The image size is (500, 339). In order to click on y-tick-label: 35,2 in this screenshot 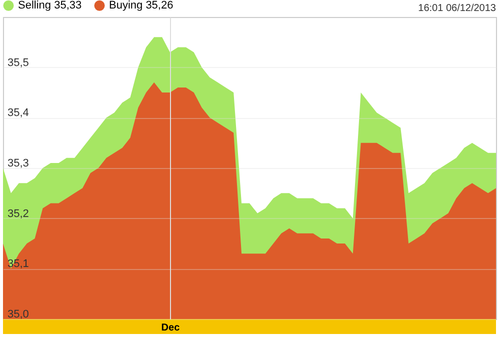, I will do `click(18, 214)`.